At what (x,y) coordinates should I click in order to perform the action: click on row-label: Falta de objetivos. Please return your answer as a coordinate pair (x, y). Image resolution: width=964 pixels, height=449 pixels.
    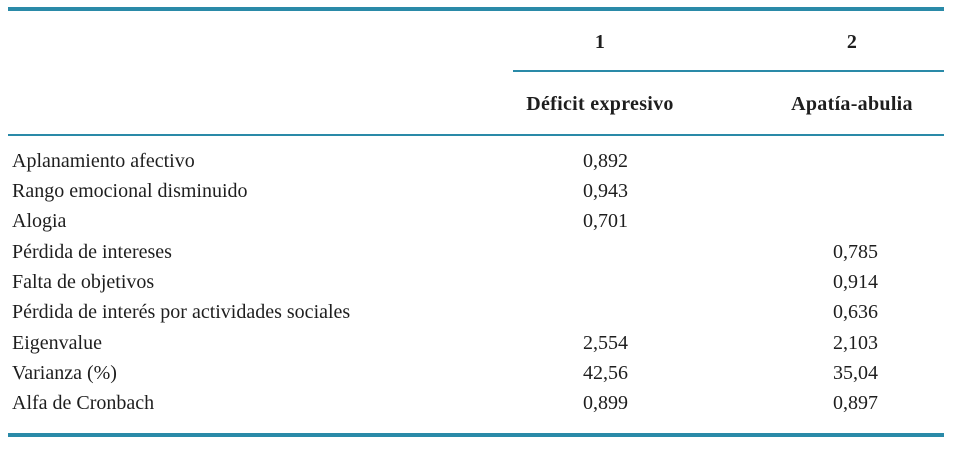
    Looking at the image, I should click on (83, 282).